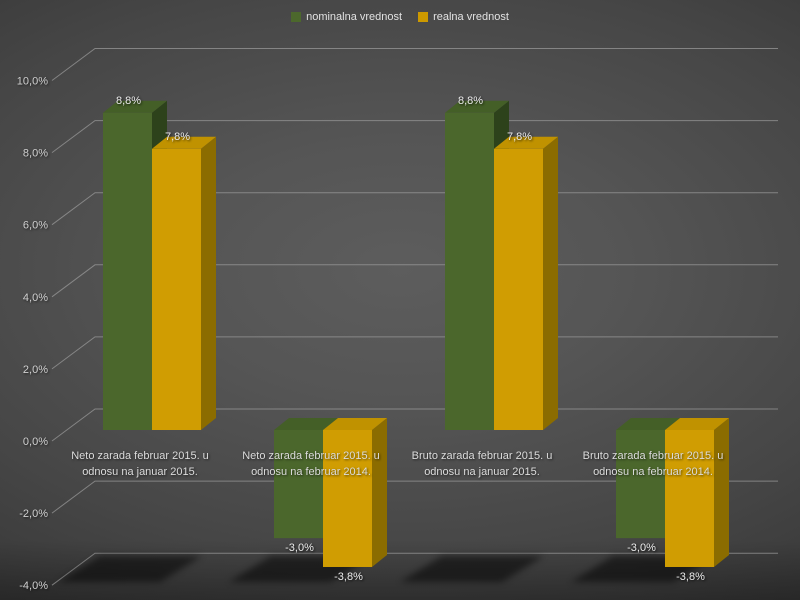 This screenshot has width=800, height=600. What do you see at coordinates (471, 17) in the screenshot?
I see `legend-label-realna: realna vrednost` at bounding box center [471, 17].